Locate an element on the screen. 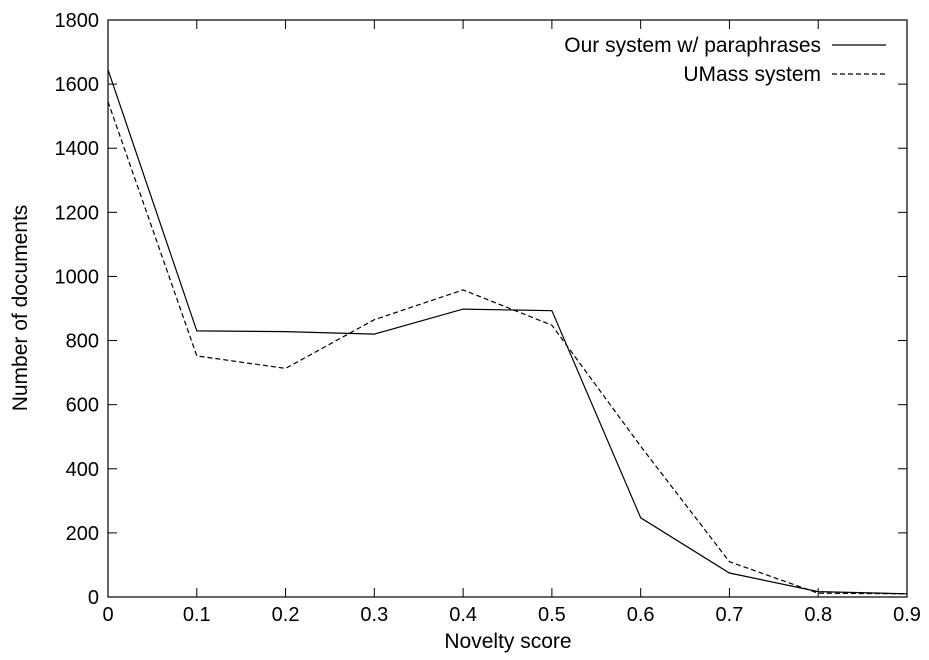  x-tick-label: 0.2 is located at coordinates (286, 615).